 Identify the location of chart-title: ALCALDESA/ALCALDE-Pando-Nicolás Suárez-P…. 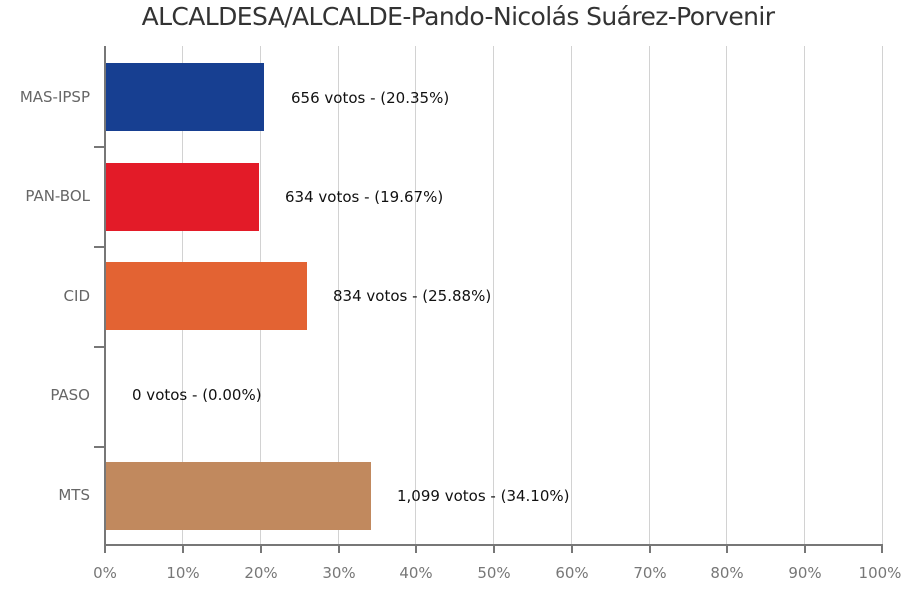
(458, 16).